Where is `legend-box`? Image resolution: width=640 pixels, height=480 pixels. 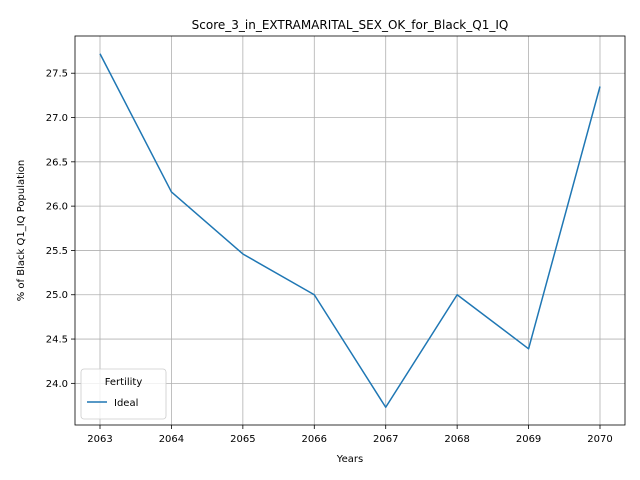
legend-box is located at coordinates (123, 394).